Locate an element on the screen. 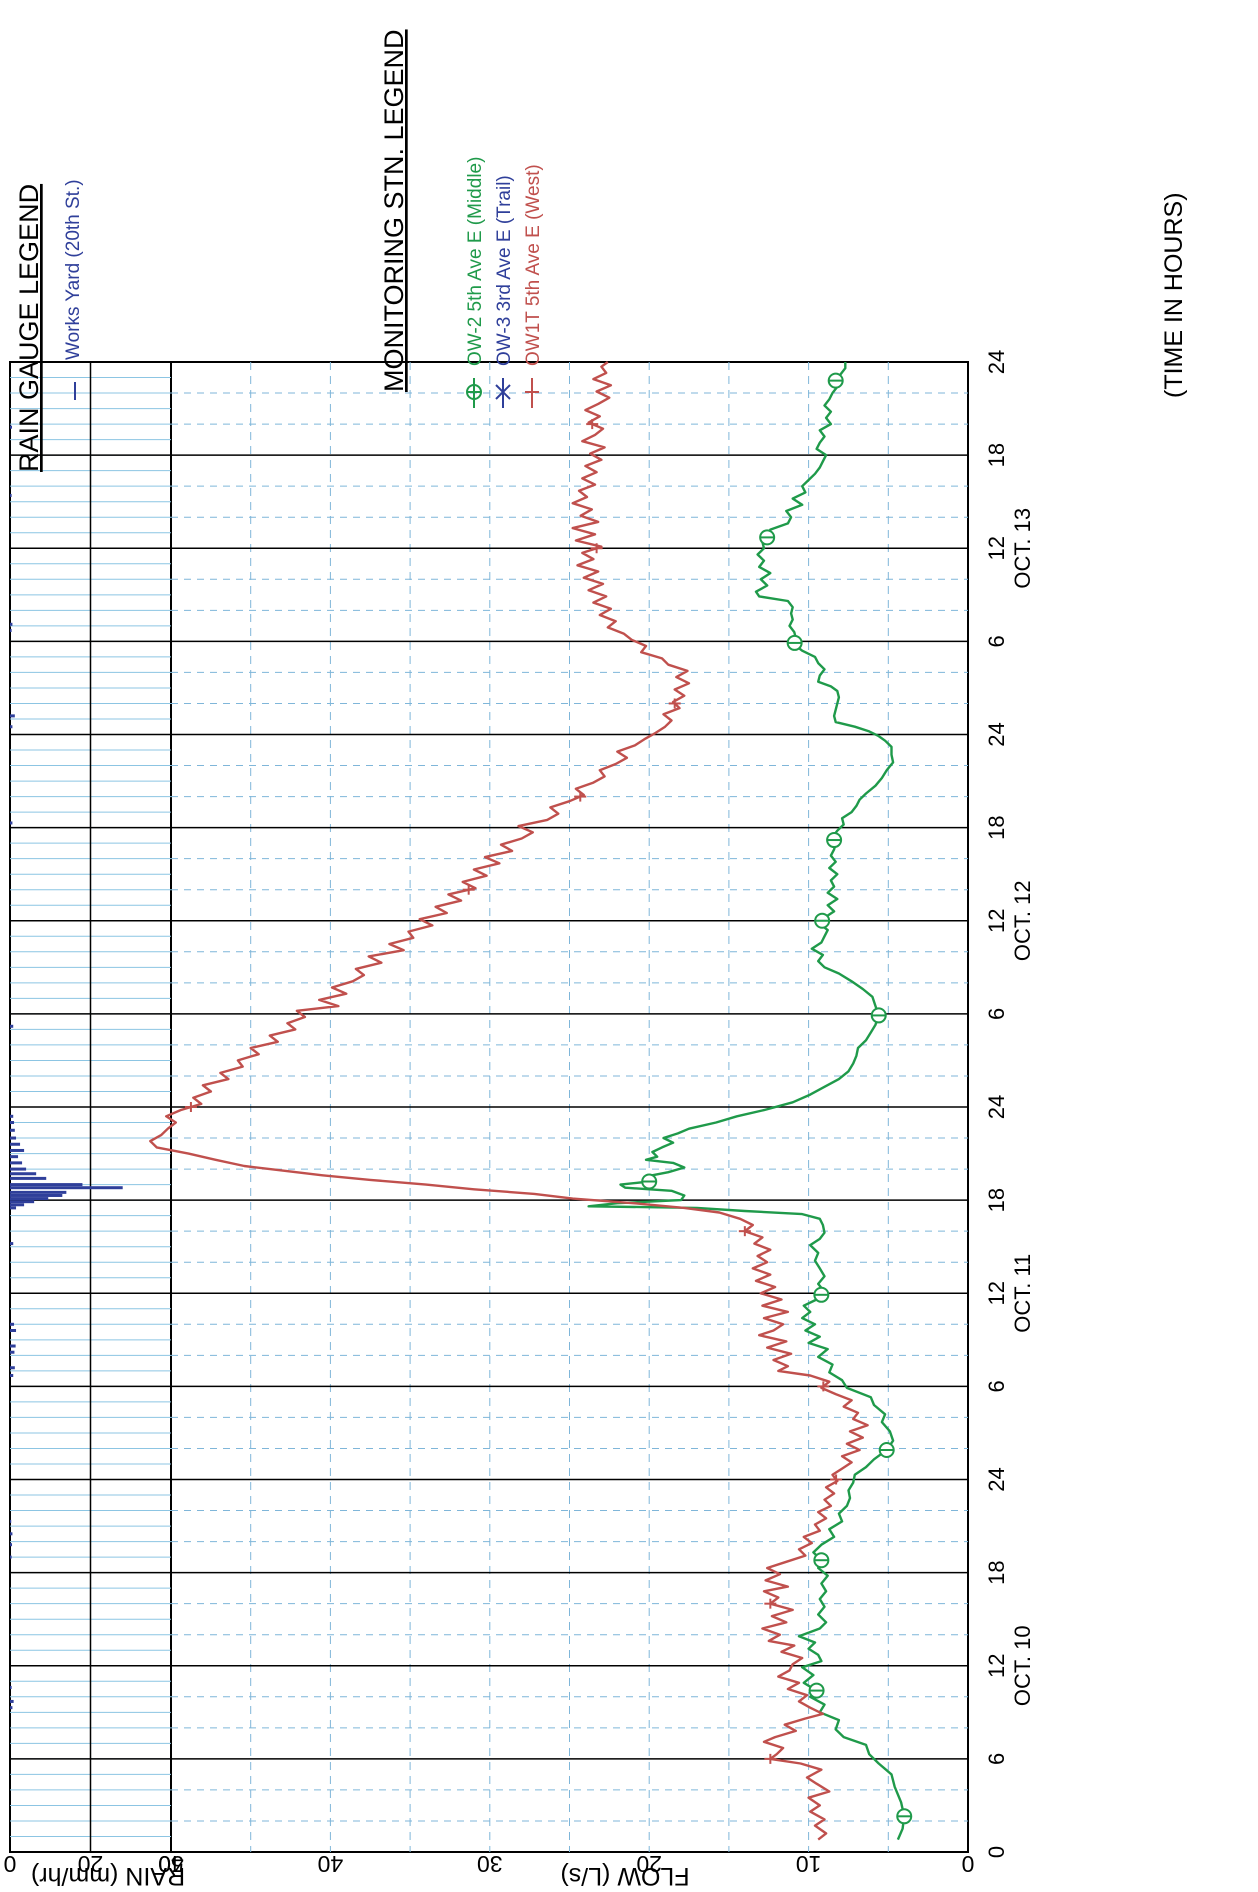  legend-label-middle: OW-2 5th Ave E (Middle) is located at coordinates (475, 261).